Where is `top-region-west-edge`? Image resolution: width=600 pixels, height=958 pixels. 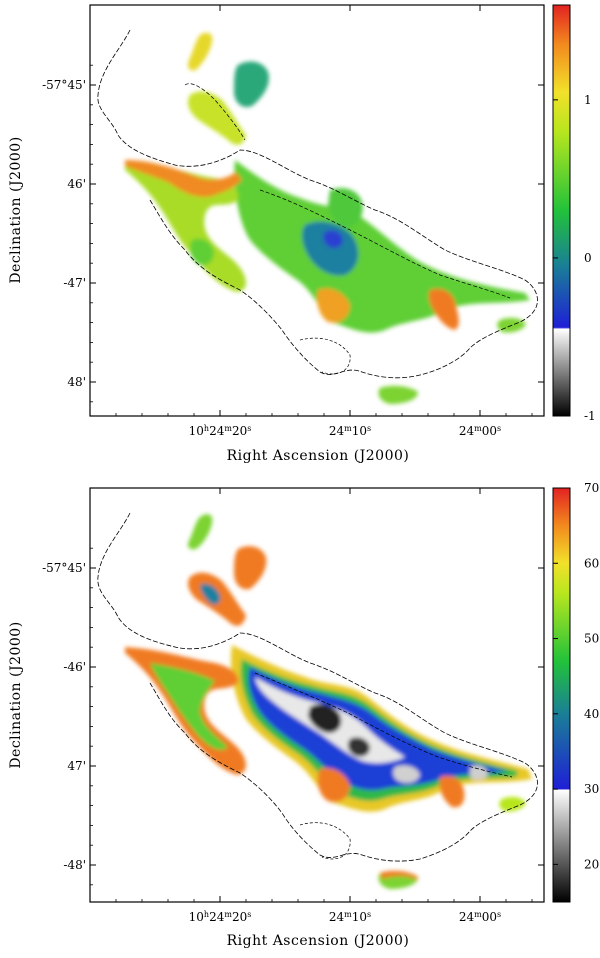
top-region-west-edge is located at coordinates (183, 178).